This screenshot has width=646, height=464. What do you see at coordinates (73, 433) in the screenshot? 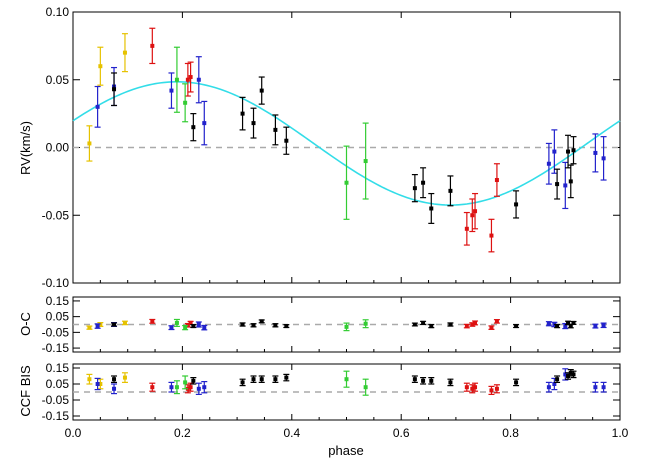
I see `x-tick-label: 0.0` at bounding box center [73, 433].